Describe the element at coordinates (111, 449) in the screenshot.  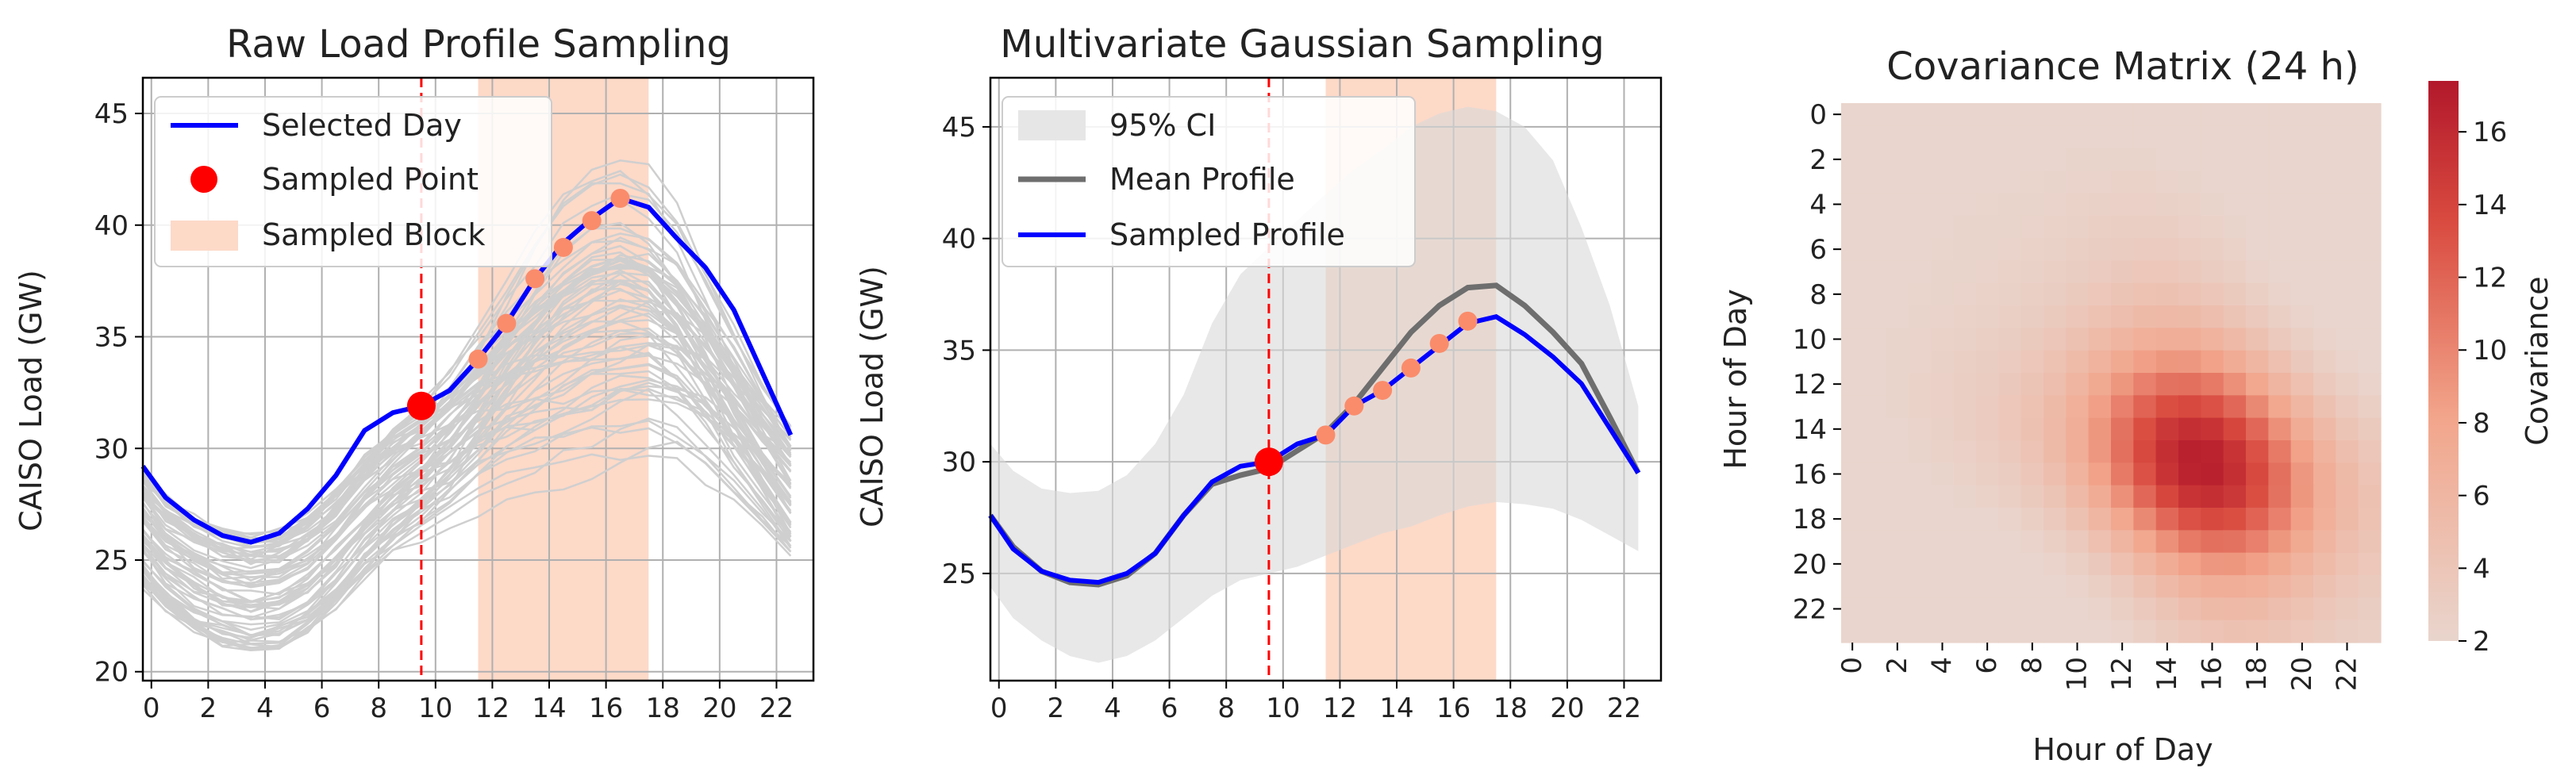
I see `y-tick-label: 30` at that location.